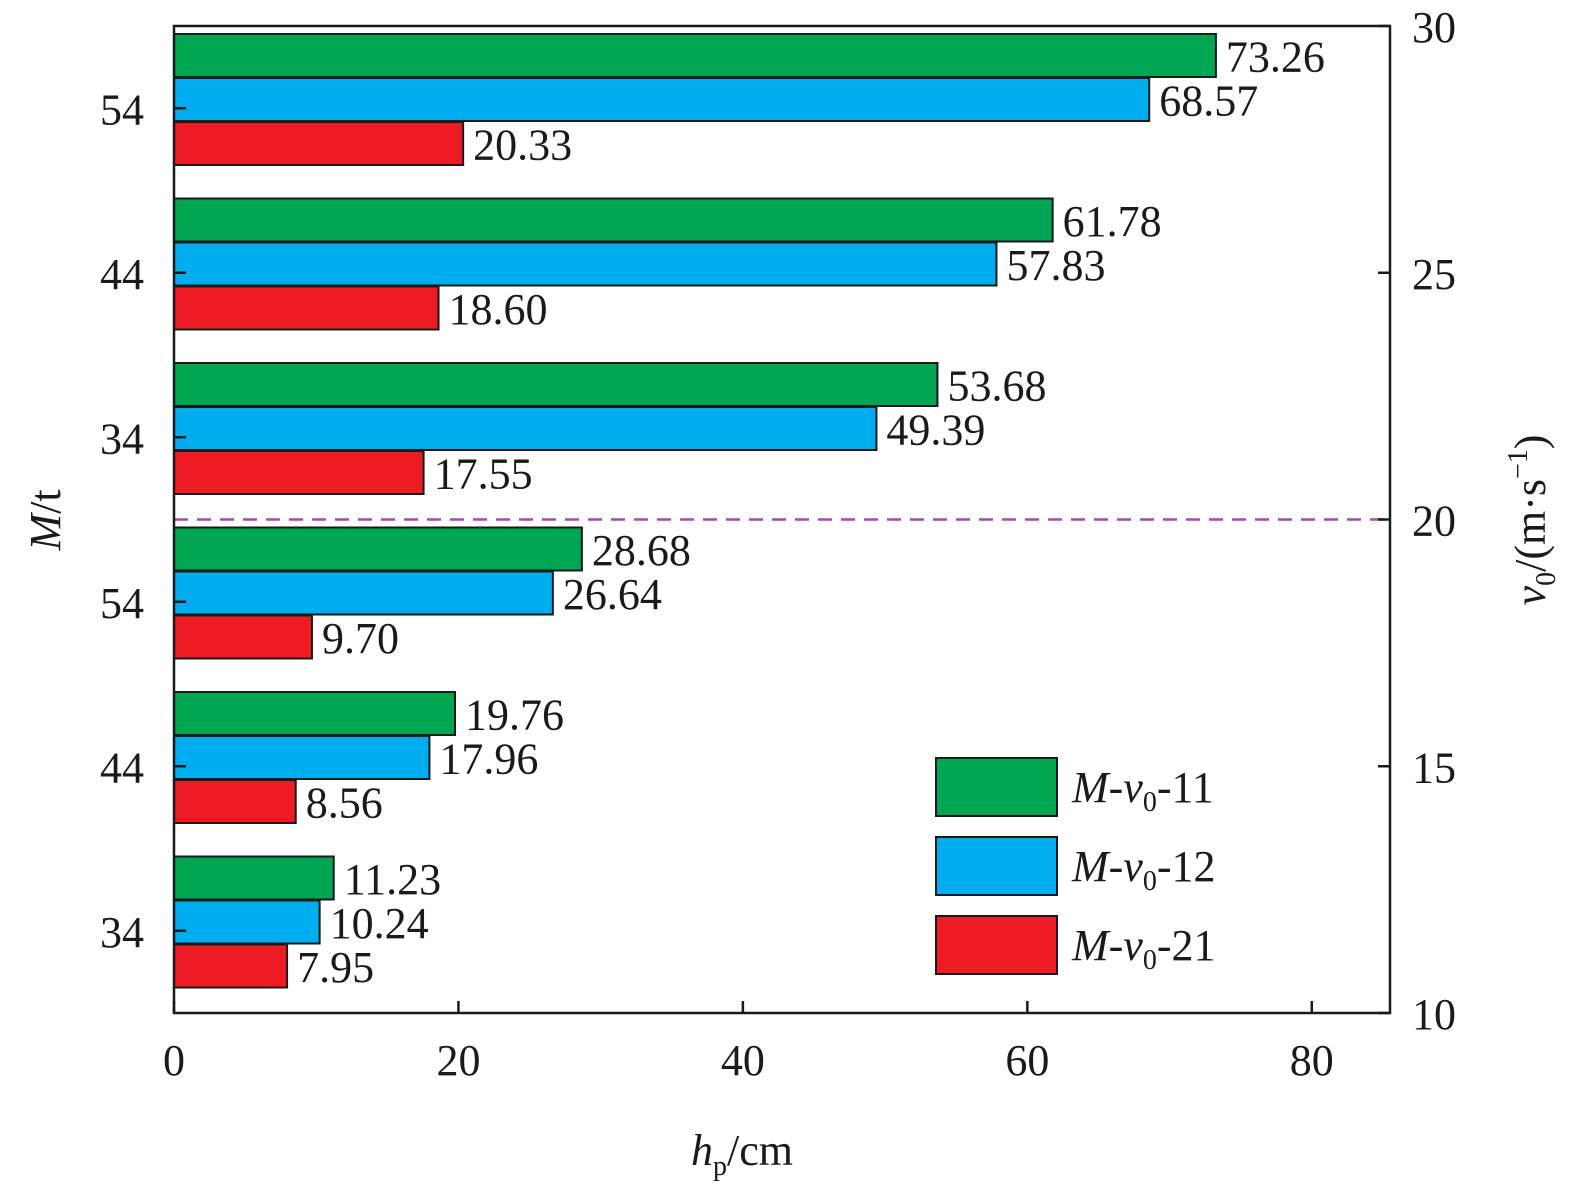  Describe the element at coordinates (641, 550) in the screenshot. I see `bar-value-label: 28.68` at that location.